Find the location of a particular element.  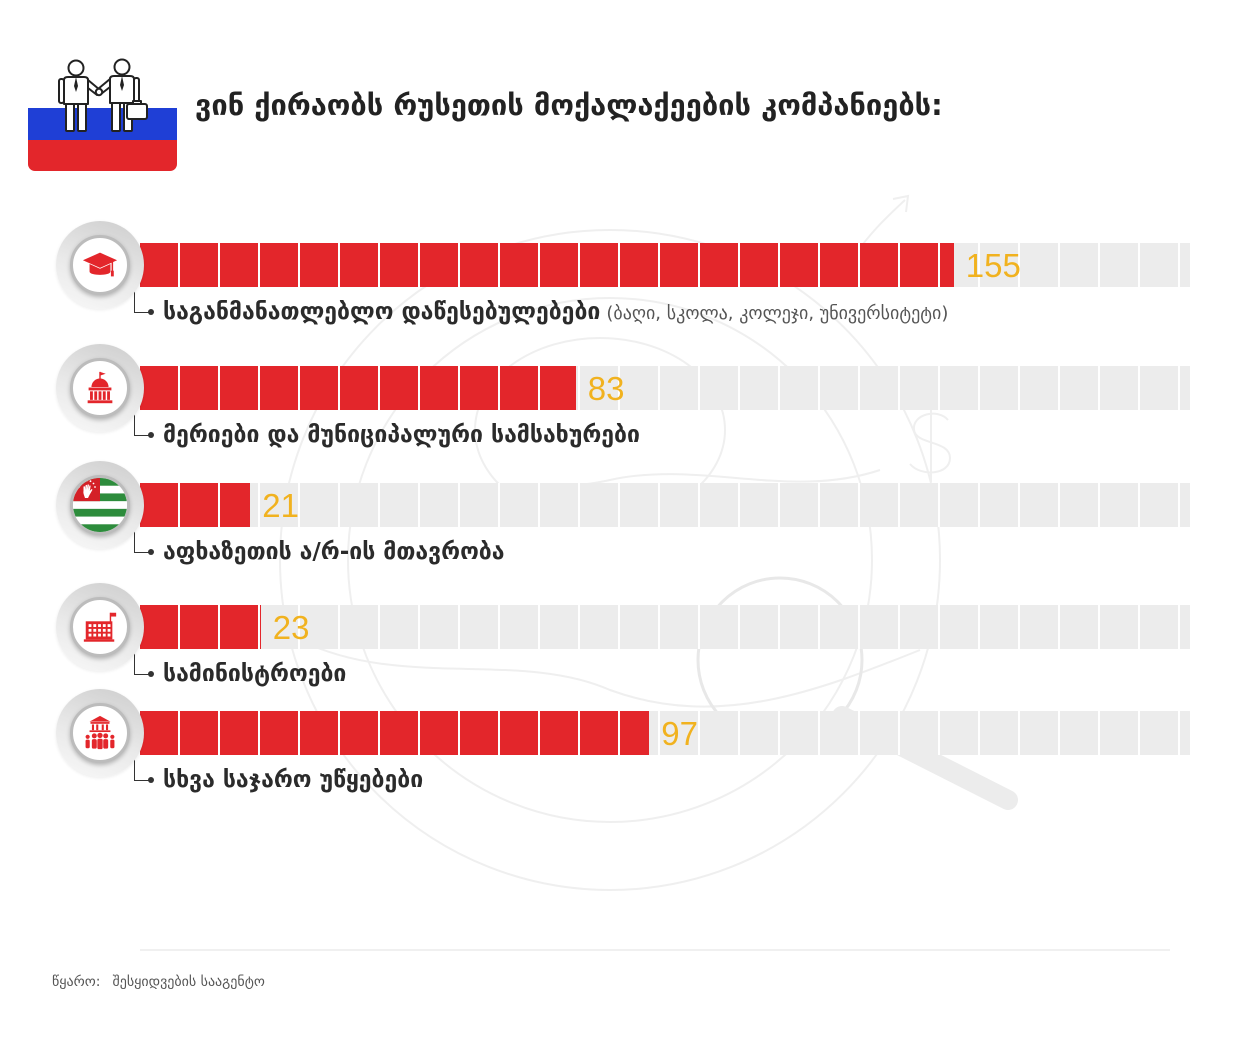

public-agency-icon is located at coordinates (100, 732).